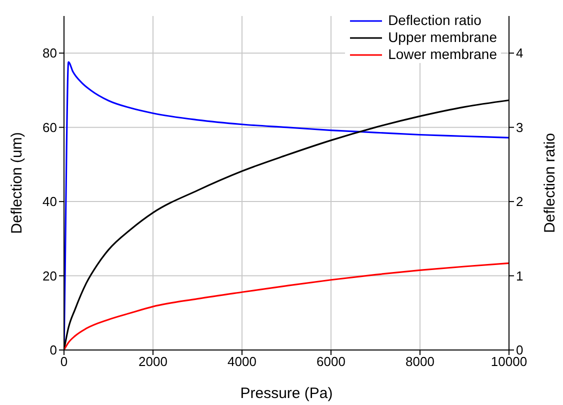 The width and height of the screenshot is (563, 405). I want to click on y-tick-label: 0, so click(53, 350).